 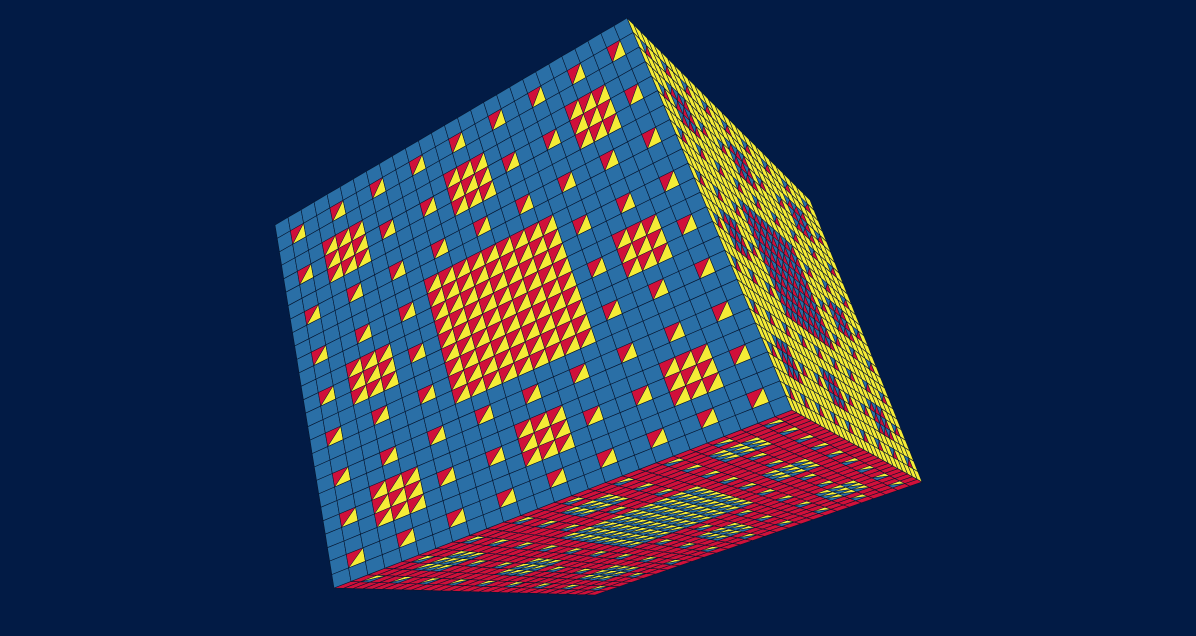 What do you see at coordinates (628, 502) in the screenshot?
I see `bottom-face` at bounding box center [628, 502].